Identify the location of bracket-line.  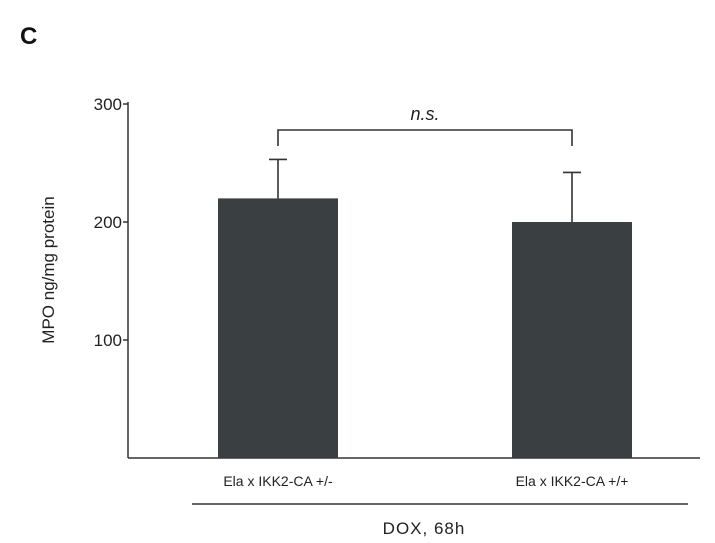
(425, 137).